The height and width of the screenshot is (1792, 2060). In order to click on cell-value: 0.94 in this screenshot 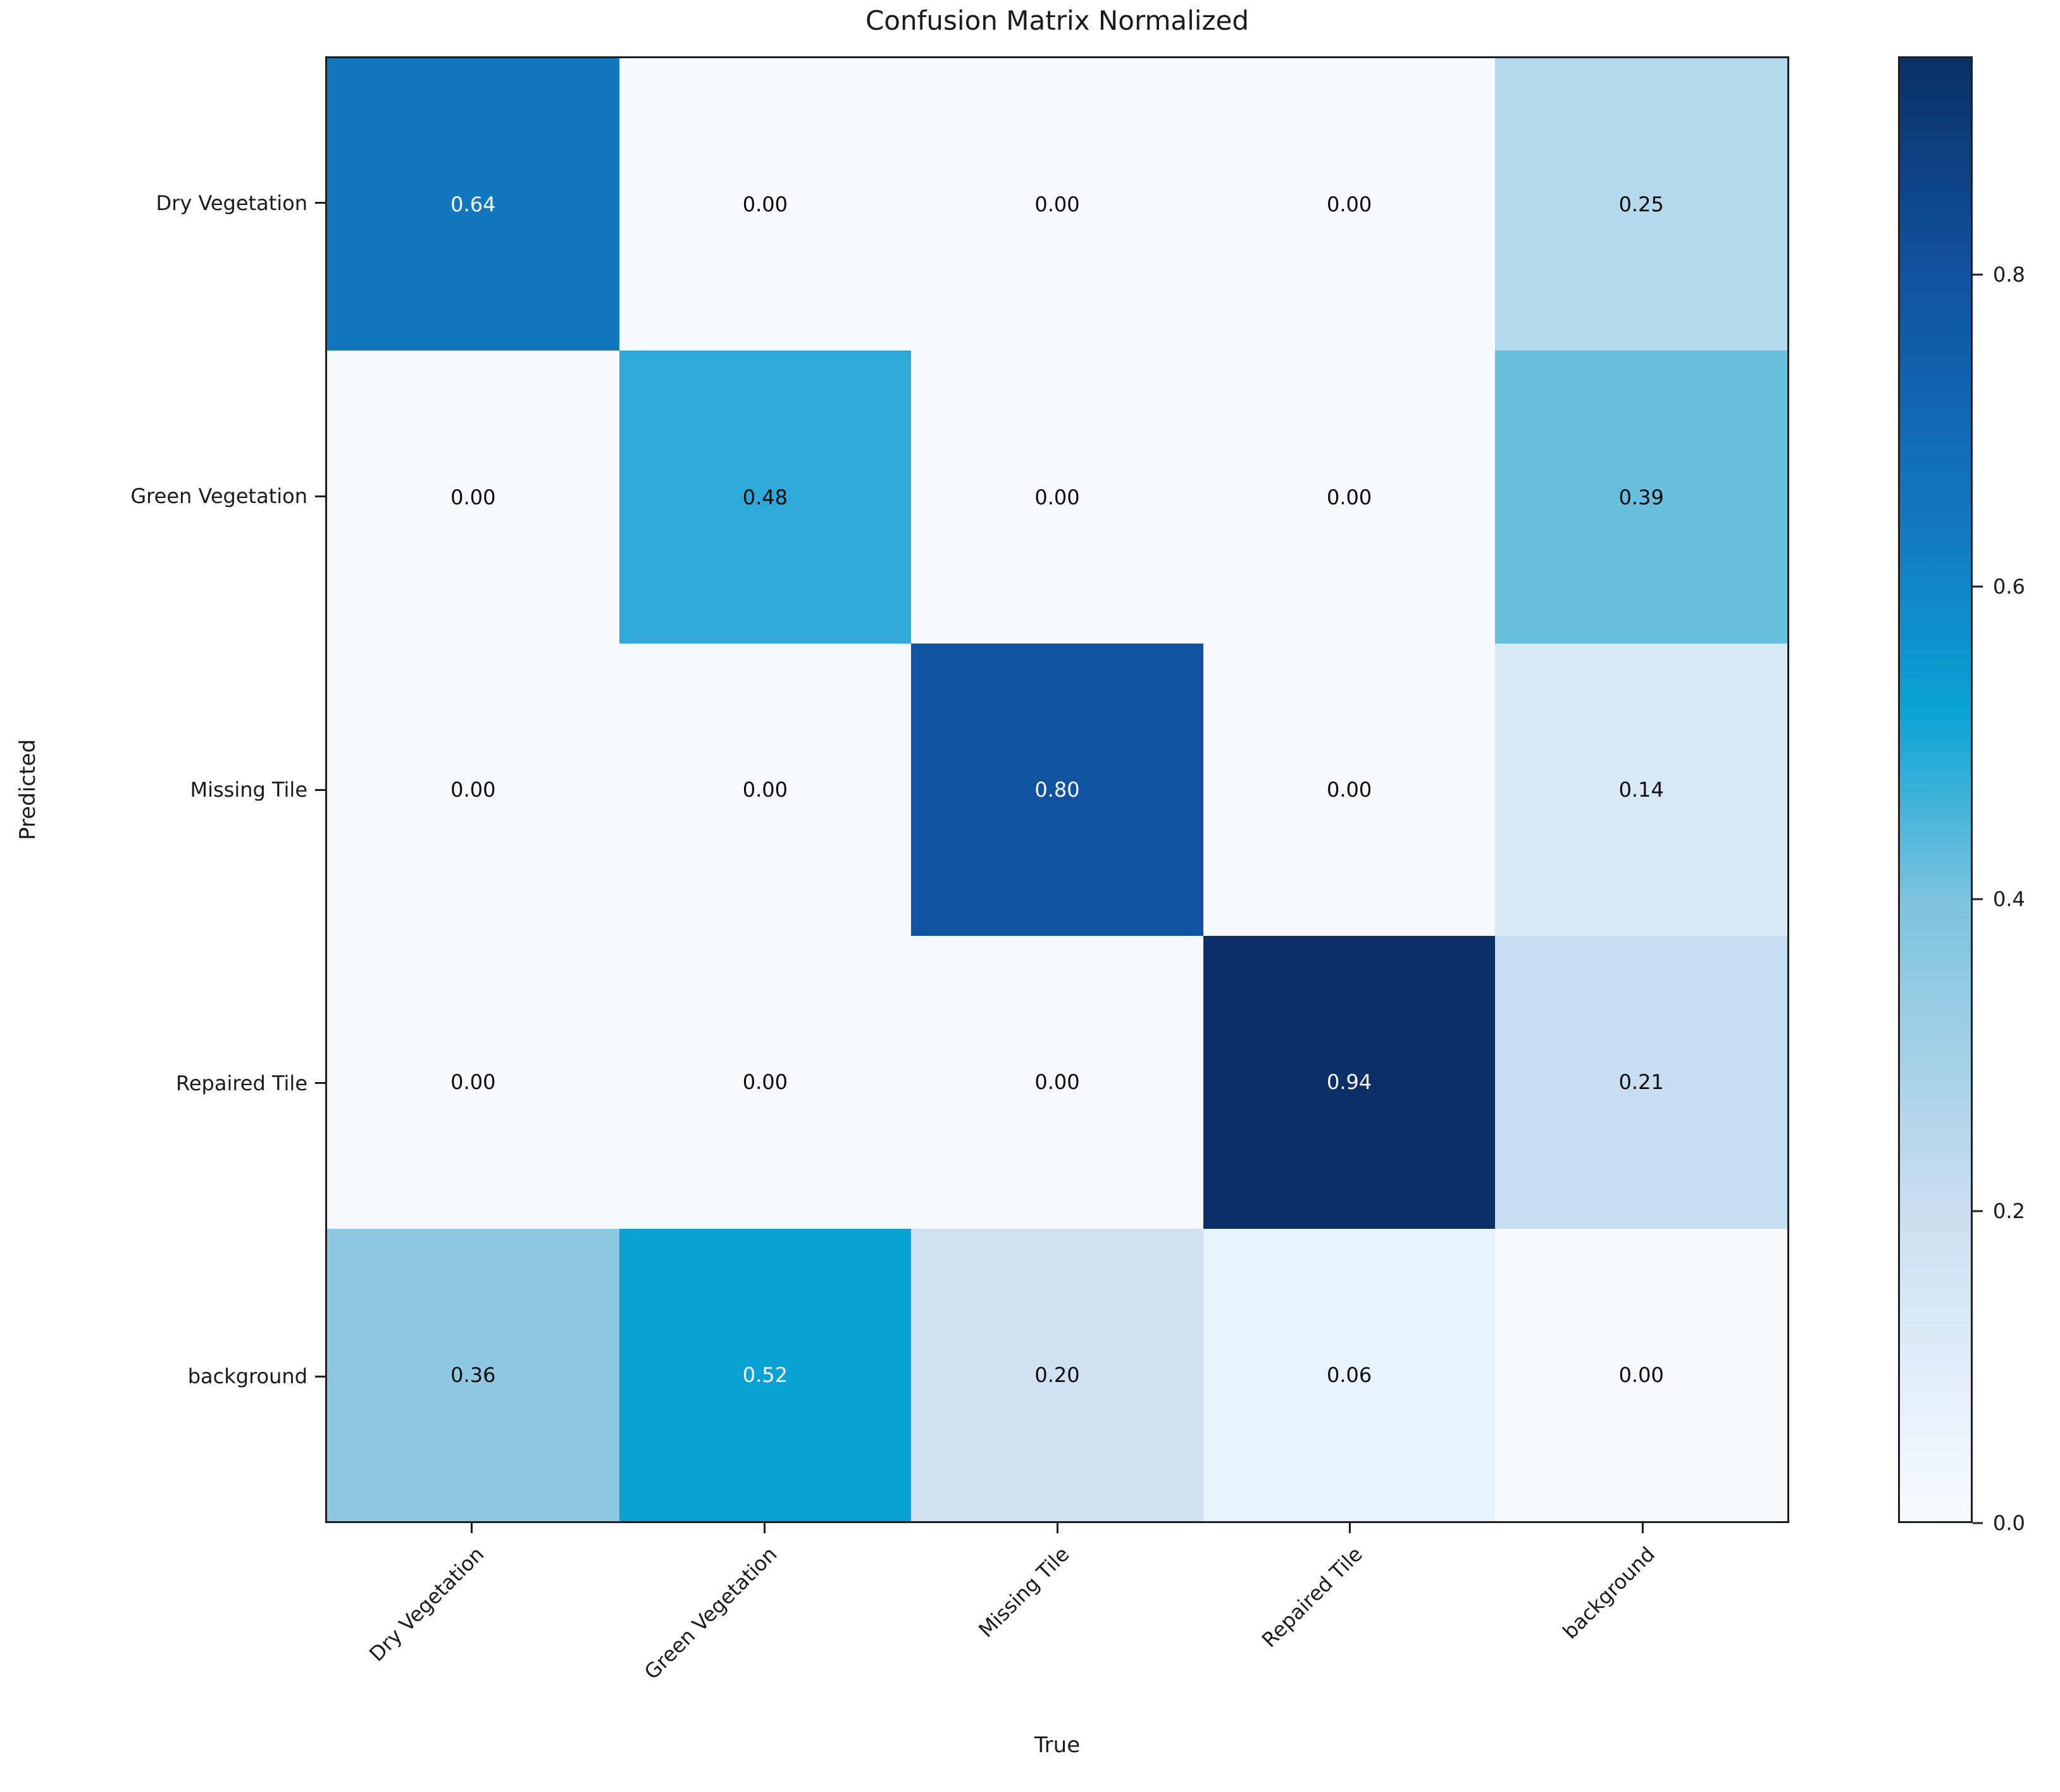, I will do `click(1349, 1082)`.